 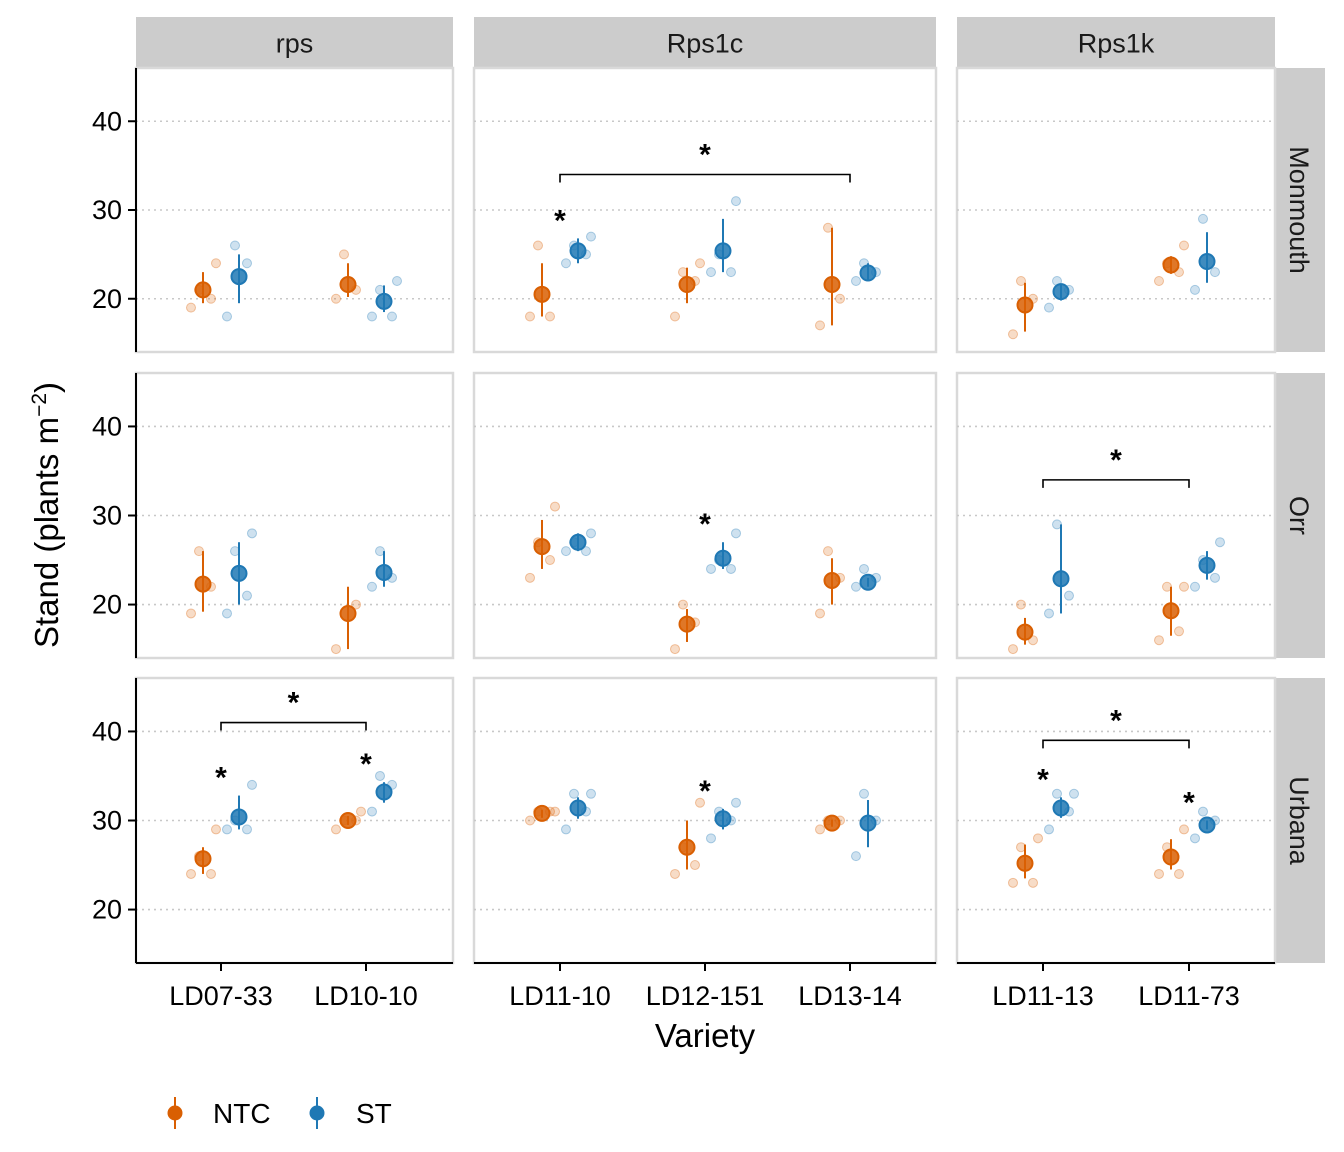 I want to click on y-axis-title: Stand (plants m−2), so click(x=46, y=515).